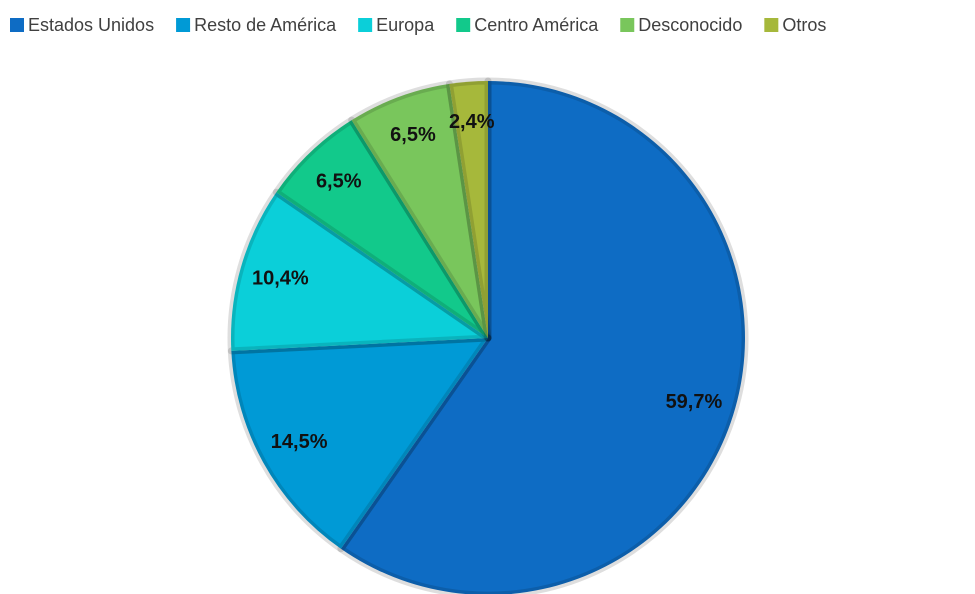 The height and width of the screenshot is (594, 975). What do you see at coordinates (804, 25) in the screenshot?
I see `legend-label: Otros` at bounding box center [804, 25].